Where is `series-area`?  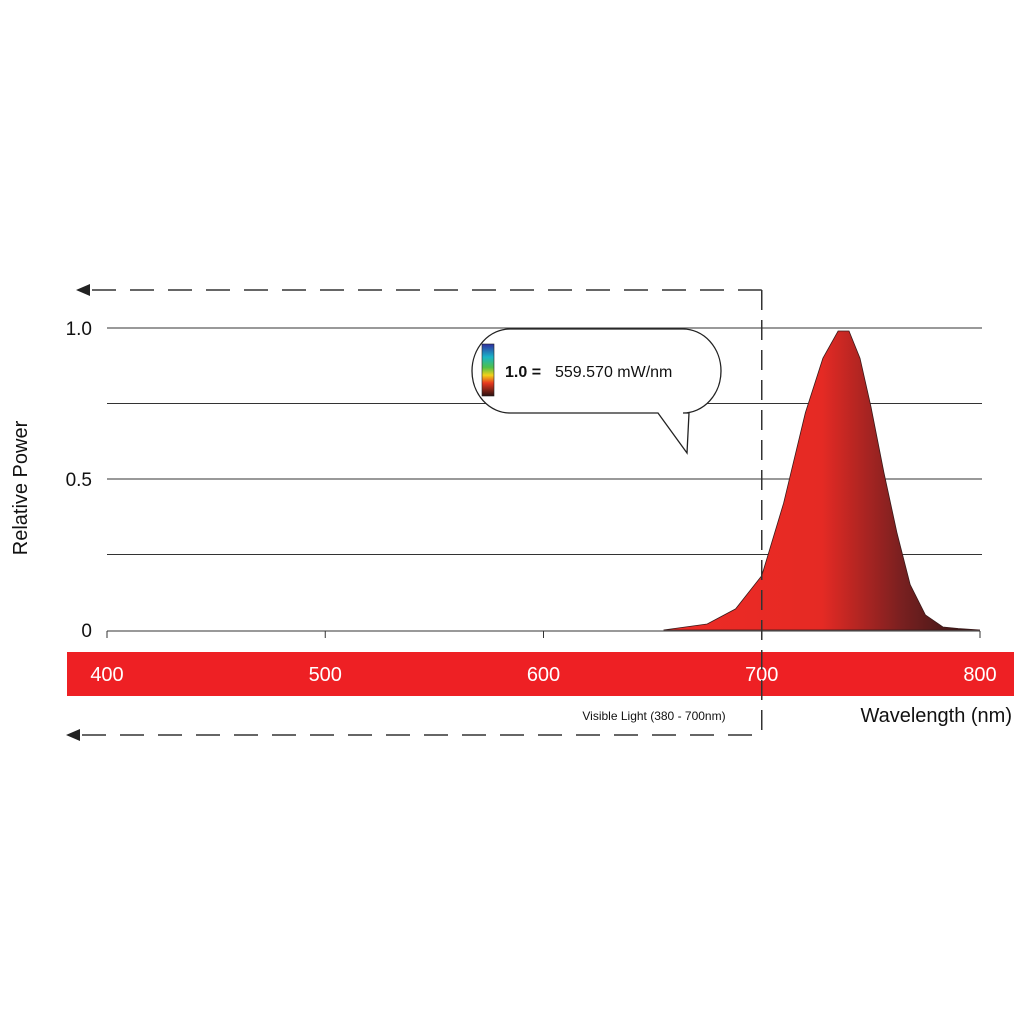
series-area is located at coordinates (822, 480).